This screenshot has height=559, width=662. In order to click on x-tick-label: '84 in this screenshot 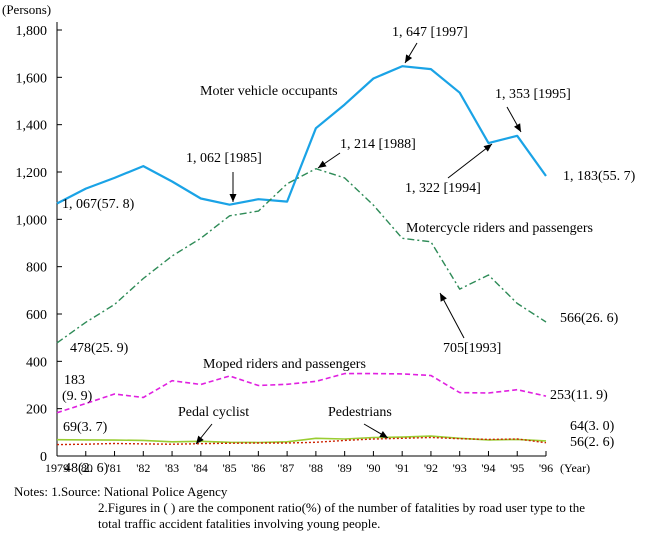, I will do `click(201, 468)`.